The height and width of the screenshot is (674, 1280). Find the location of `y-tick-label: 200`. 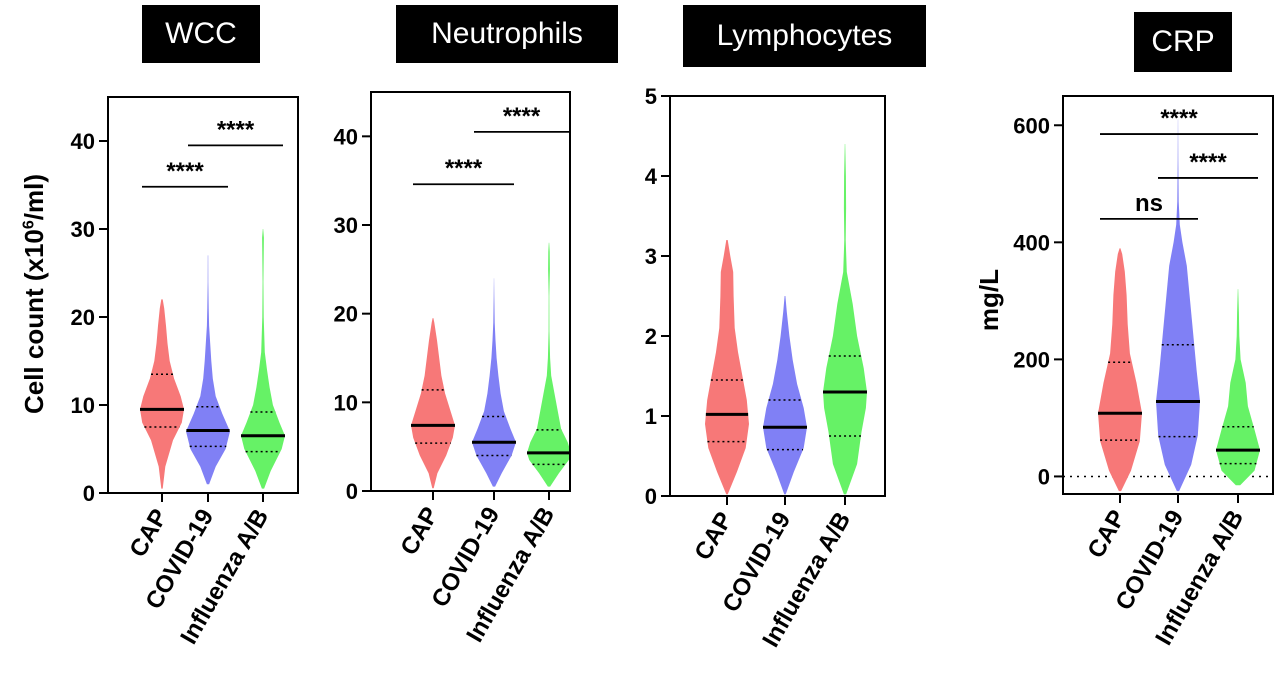

y-tick-label: 200 is located at coordinates (1031, 359).